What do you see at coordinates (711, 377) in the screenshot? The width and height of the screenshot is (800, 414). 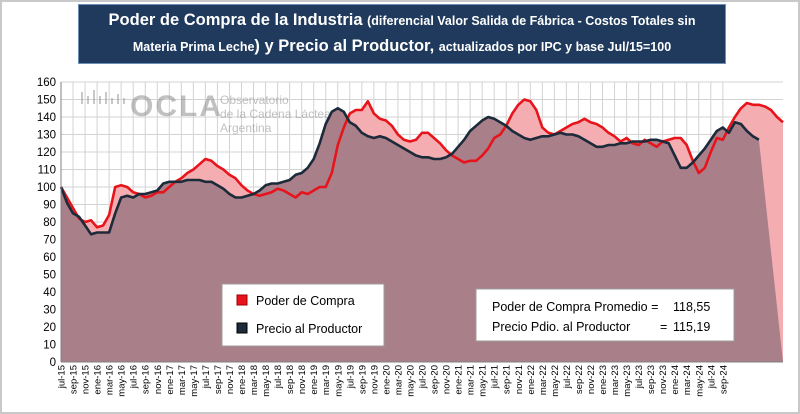 I see `x-tick-label: jul-24` at bounding box center [711, 377].